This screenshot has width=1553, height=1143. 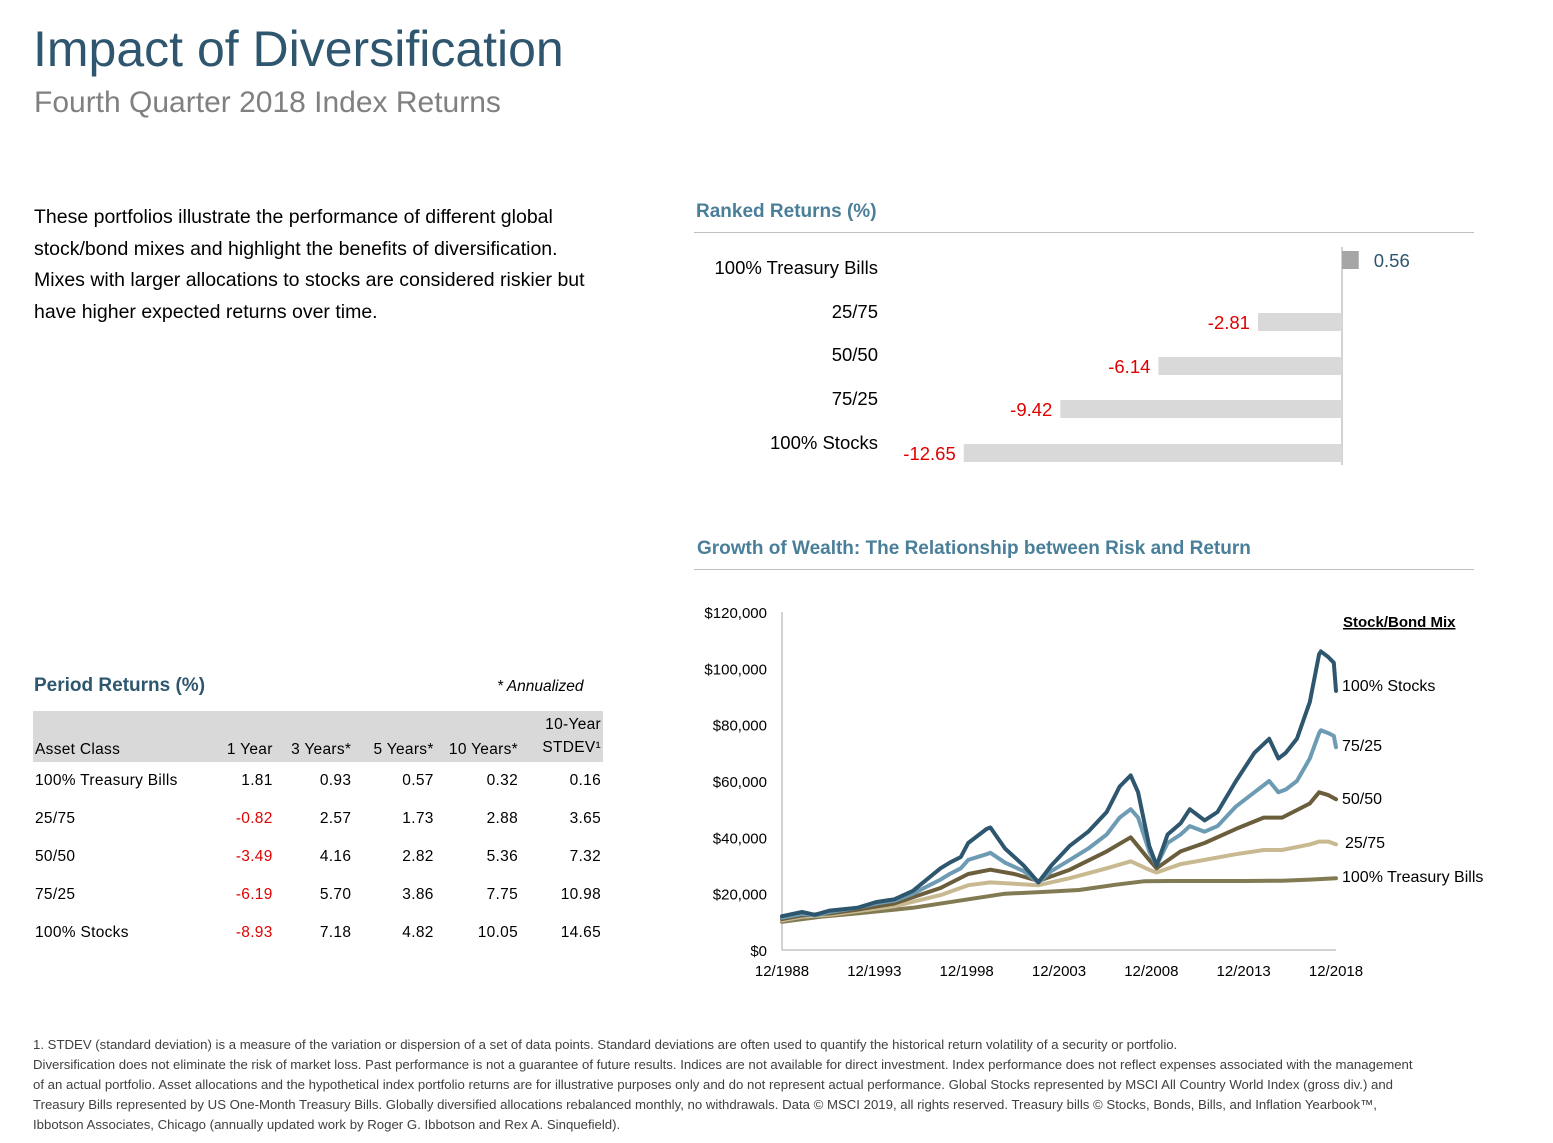 I want to click on return-cell: 0.16, so click(x=585, y=780).